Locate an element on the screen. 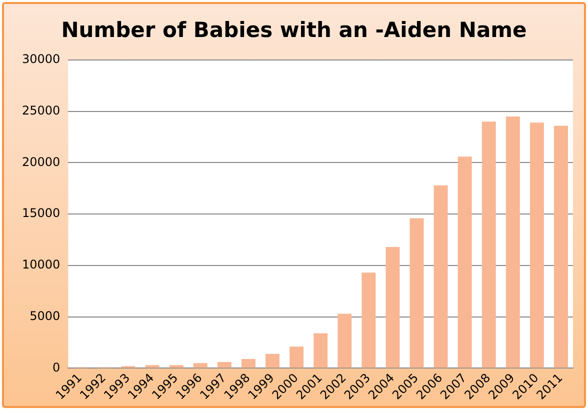 Image resolution: width=588 pixels, height=412 pixels. y-tick-label: 25000 is located at coordinates (41, 110).